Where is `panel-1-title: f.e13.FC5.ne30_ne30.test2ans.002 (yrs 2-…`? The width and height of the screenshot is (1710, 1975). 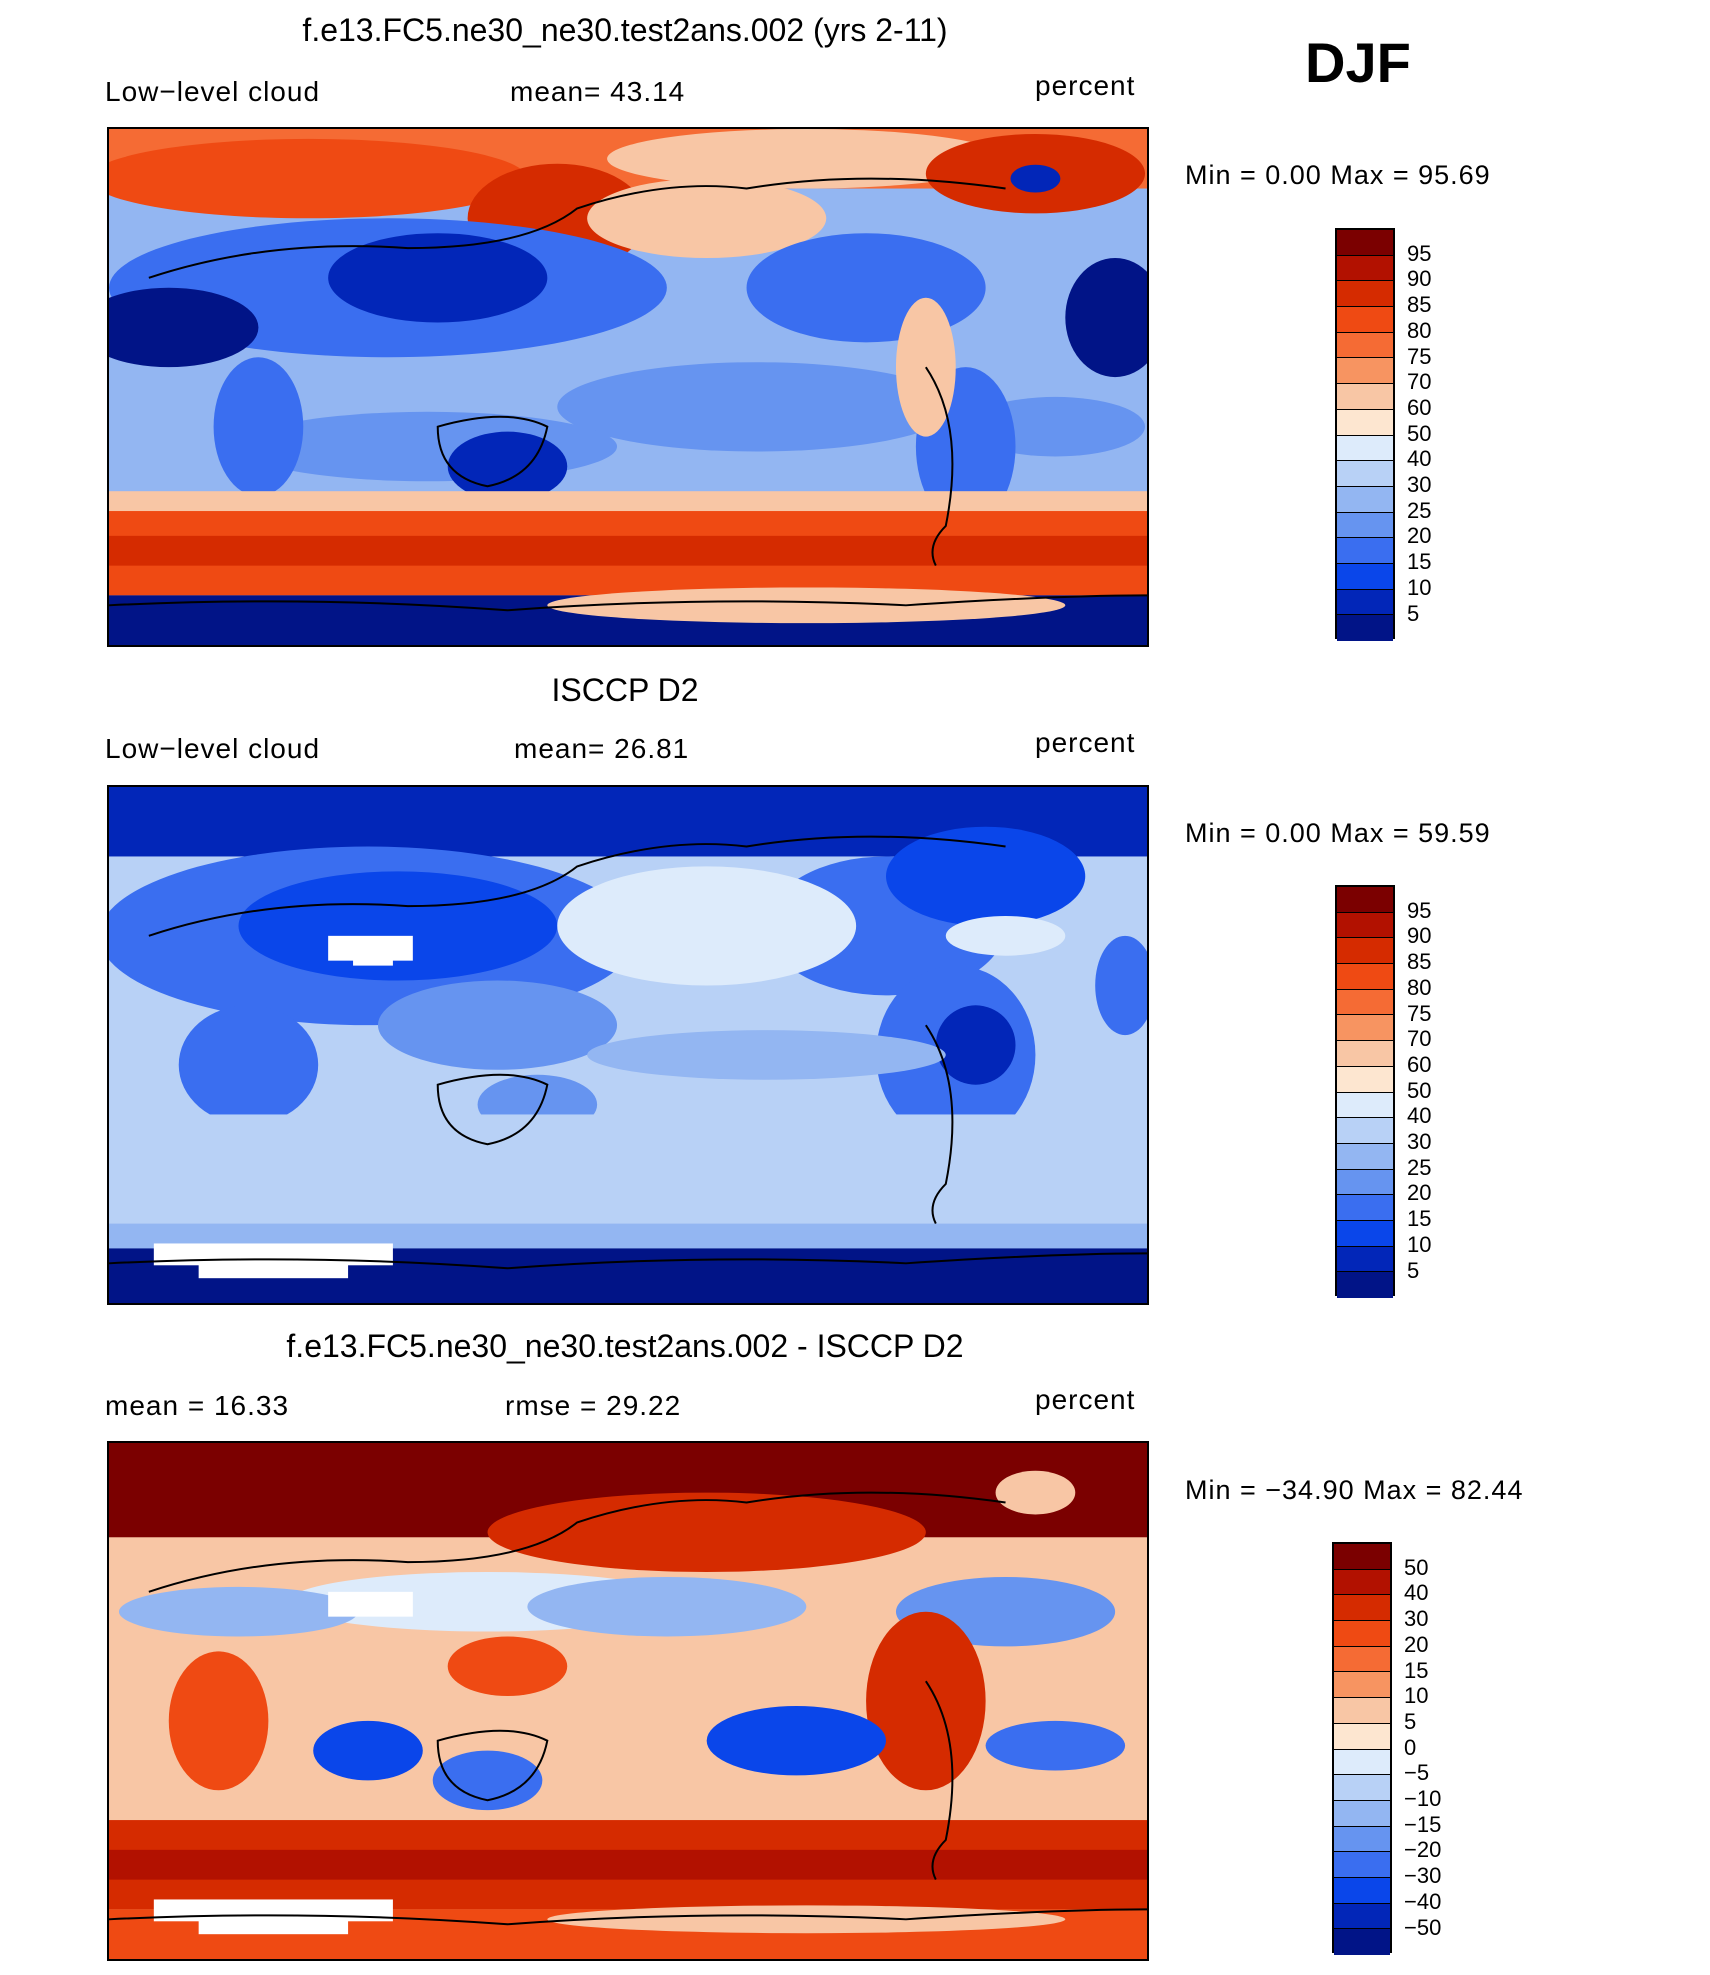
panel-1-title: f.e13.FC5.ne30_ne30.test2ans.002 (yrs 2-… is located at coordinates (625, 30).